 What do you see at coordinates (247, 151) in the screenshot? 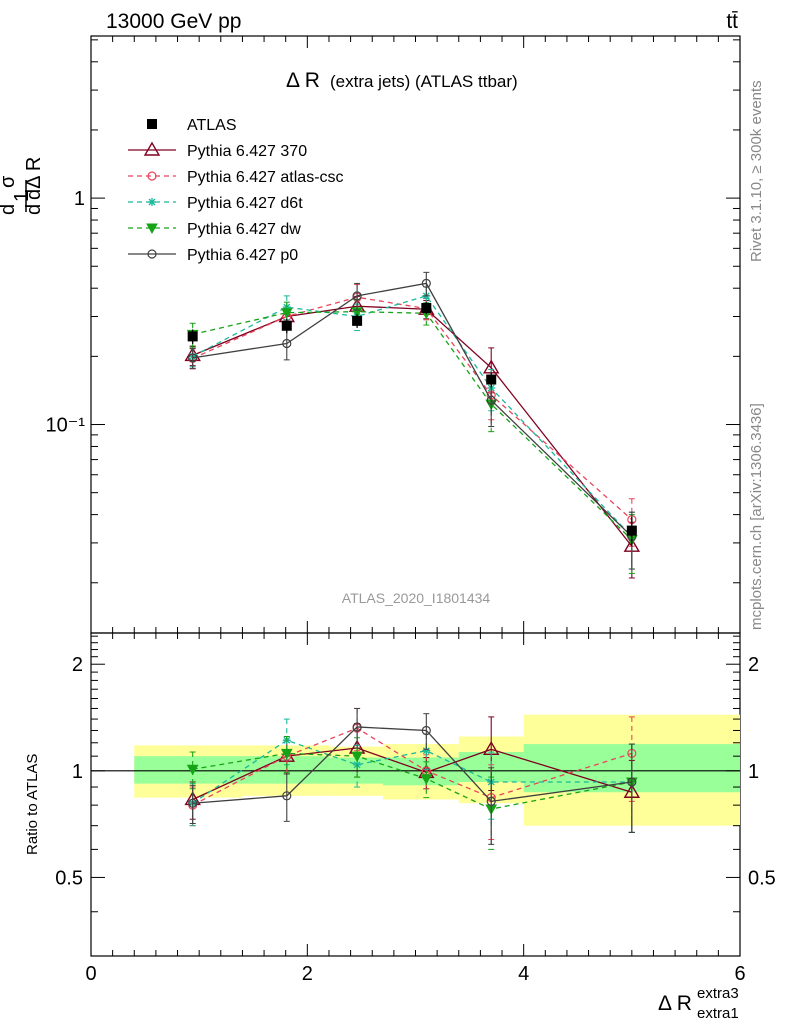
I see `legend-label: Pythia 6.427 370` at bounding box center [247, 151].